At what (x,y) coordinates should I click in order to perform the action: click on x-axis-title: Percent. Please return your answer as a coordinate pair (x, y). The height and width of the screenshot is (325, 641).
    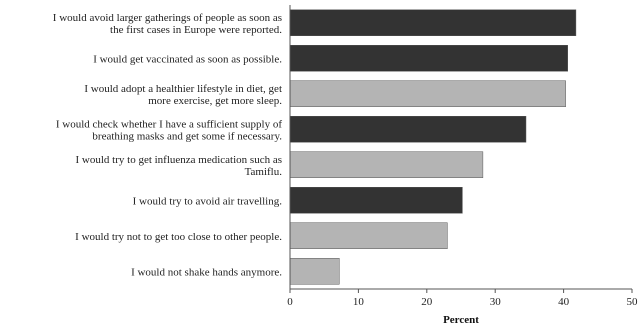
    Looking at the image, I should click on (461, 319).